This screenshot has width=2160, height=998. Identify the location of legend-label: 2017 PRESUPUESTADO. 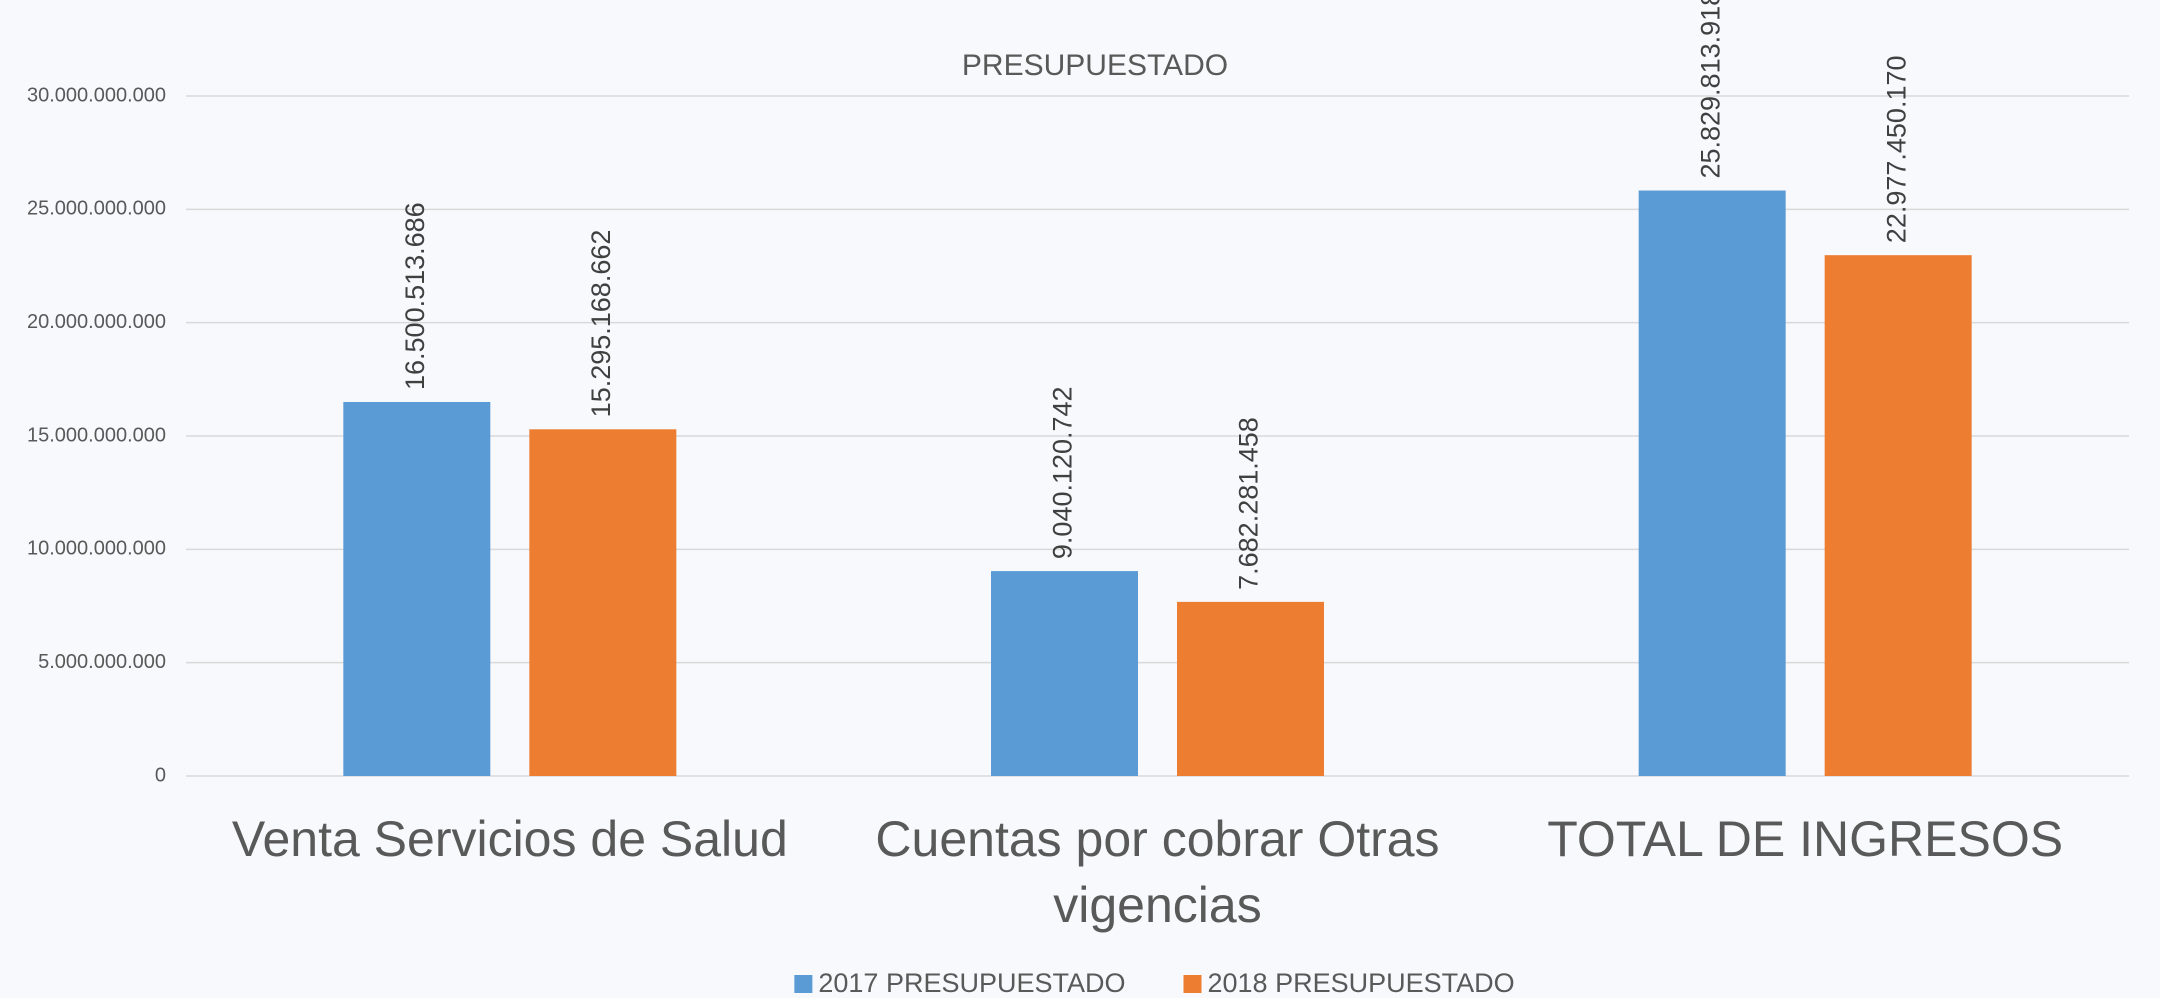
(971, 983).